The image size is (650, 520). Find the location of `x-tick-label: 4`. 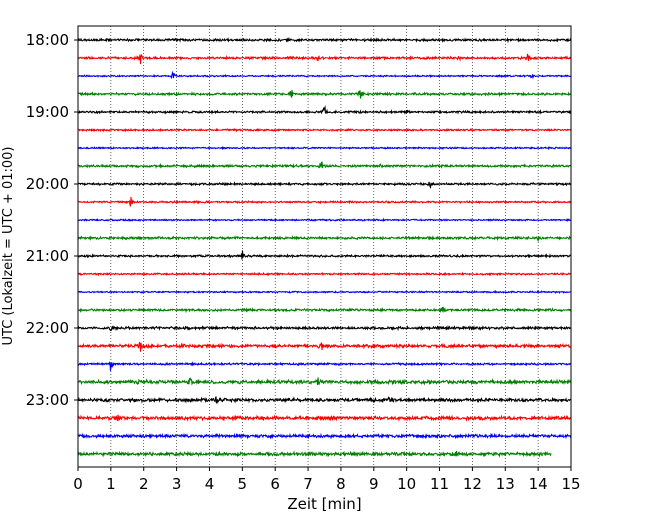

x-tick-label: 4 is located at coordinates (210, 484).